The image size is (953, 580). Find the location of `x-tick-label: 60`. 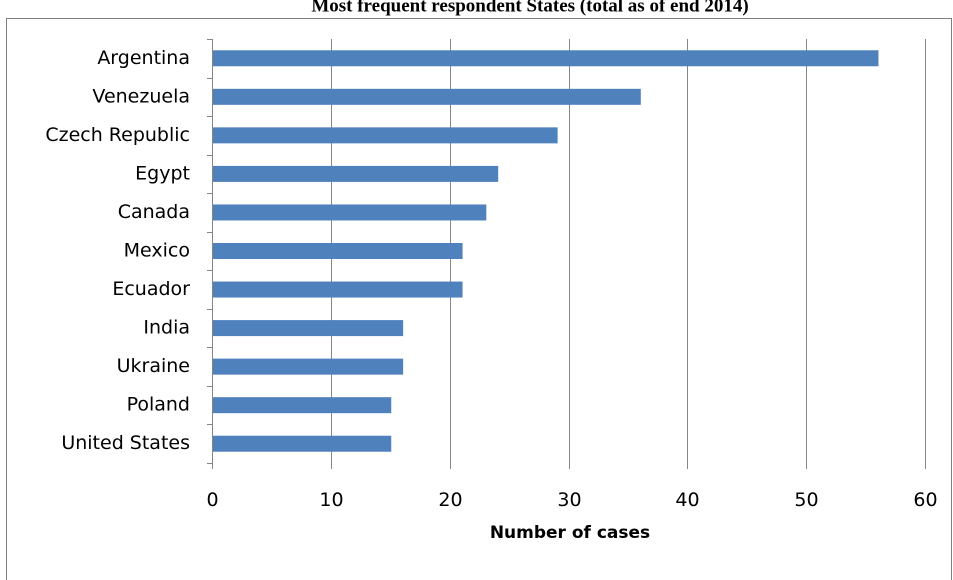

x-tick-label: 60 is located at coordinates (925, 500).